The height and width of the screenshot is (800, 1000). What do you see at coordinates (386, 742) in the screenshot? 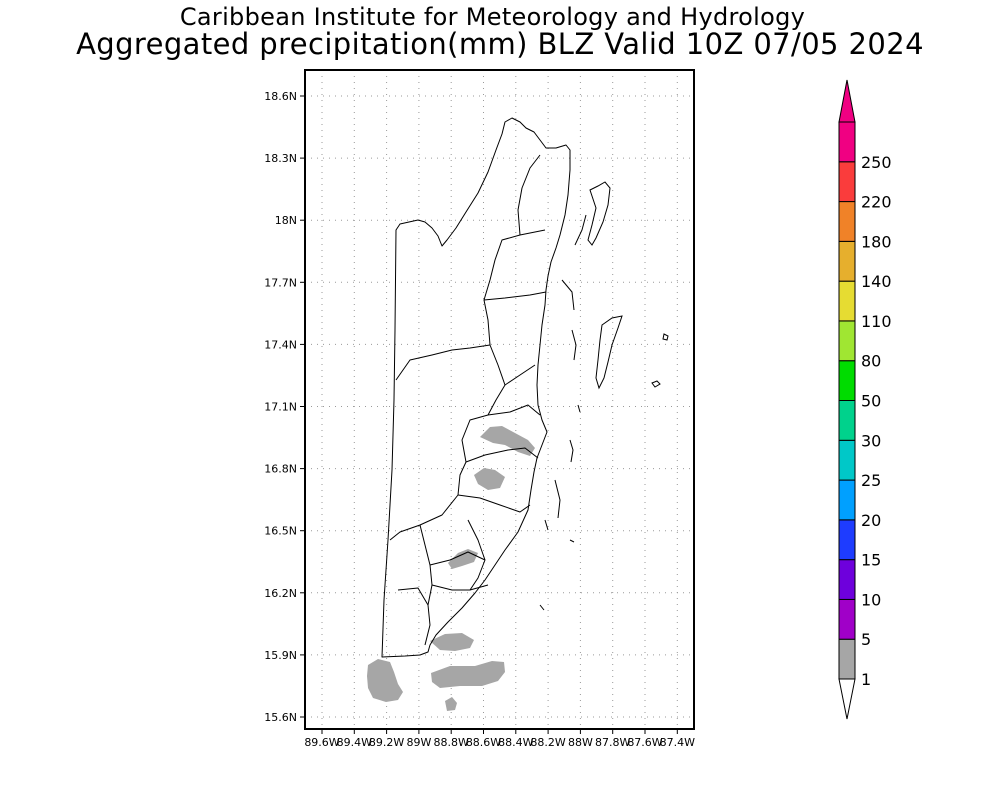
I see `lon-tick-label: 89.2W` at bounding box center [386, 742].